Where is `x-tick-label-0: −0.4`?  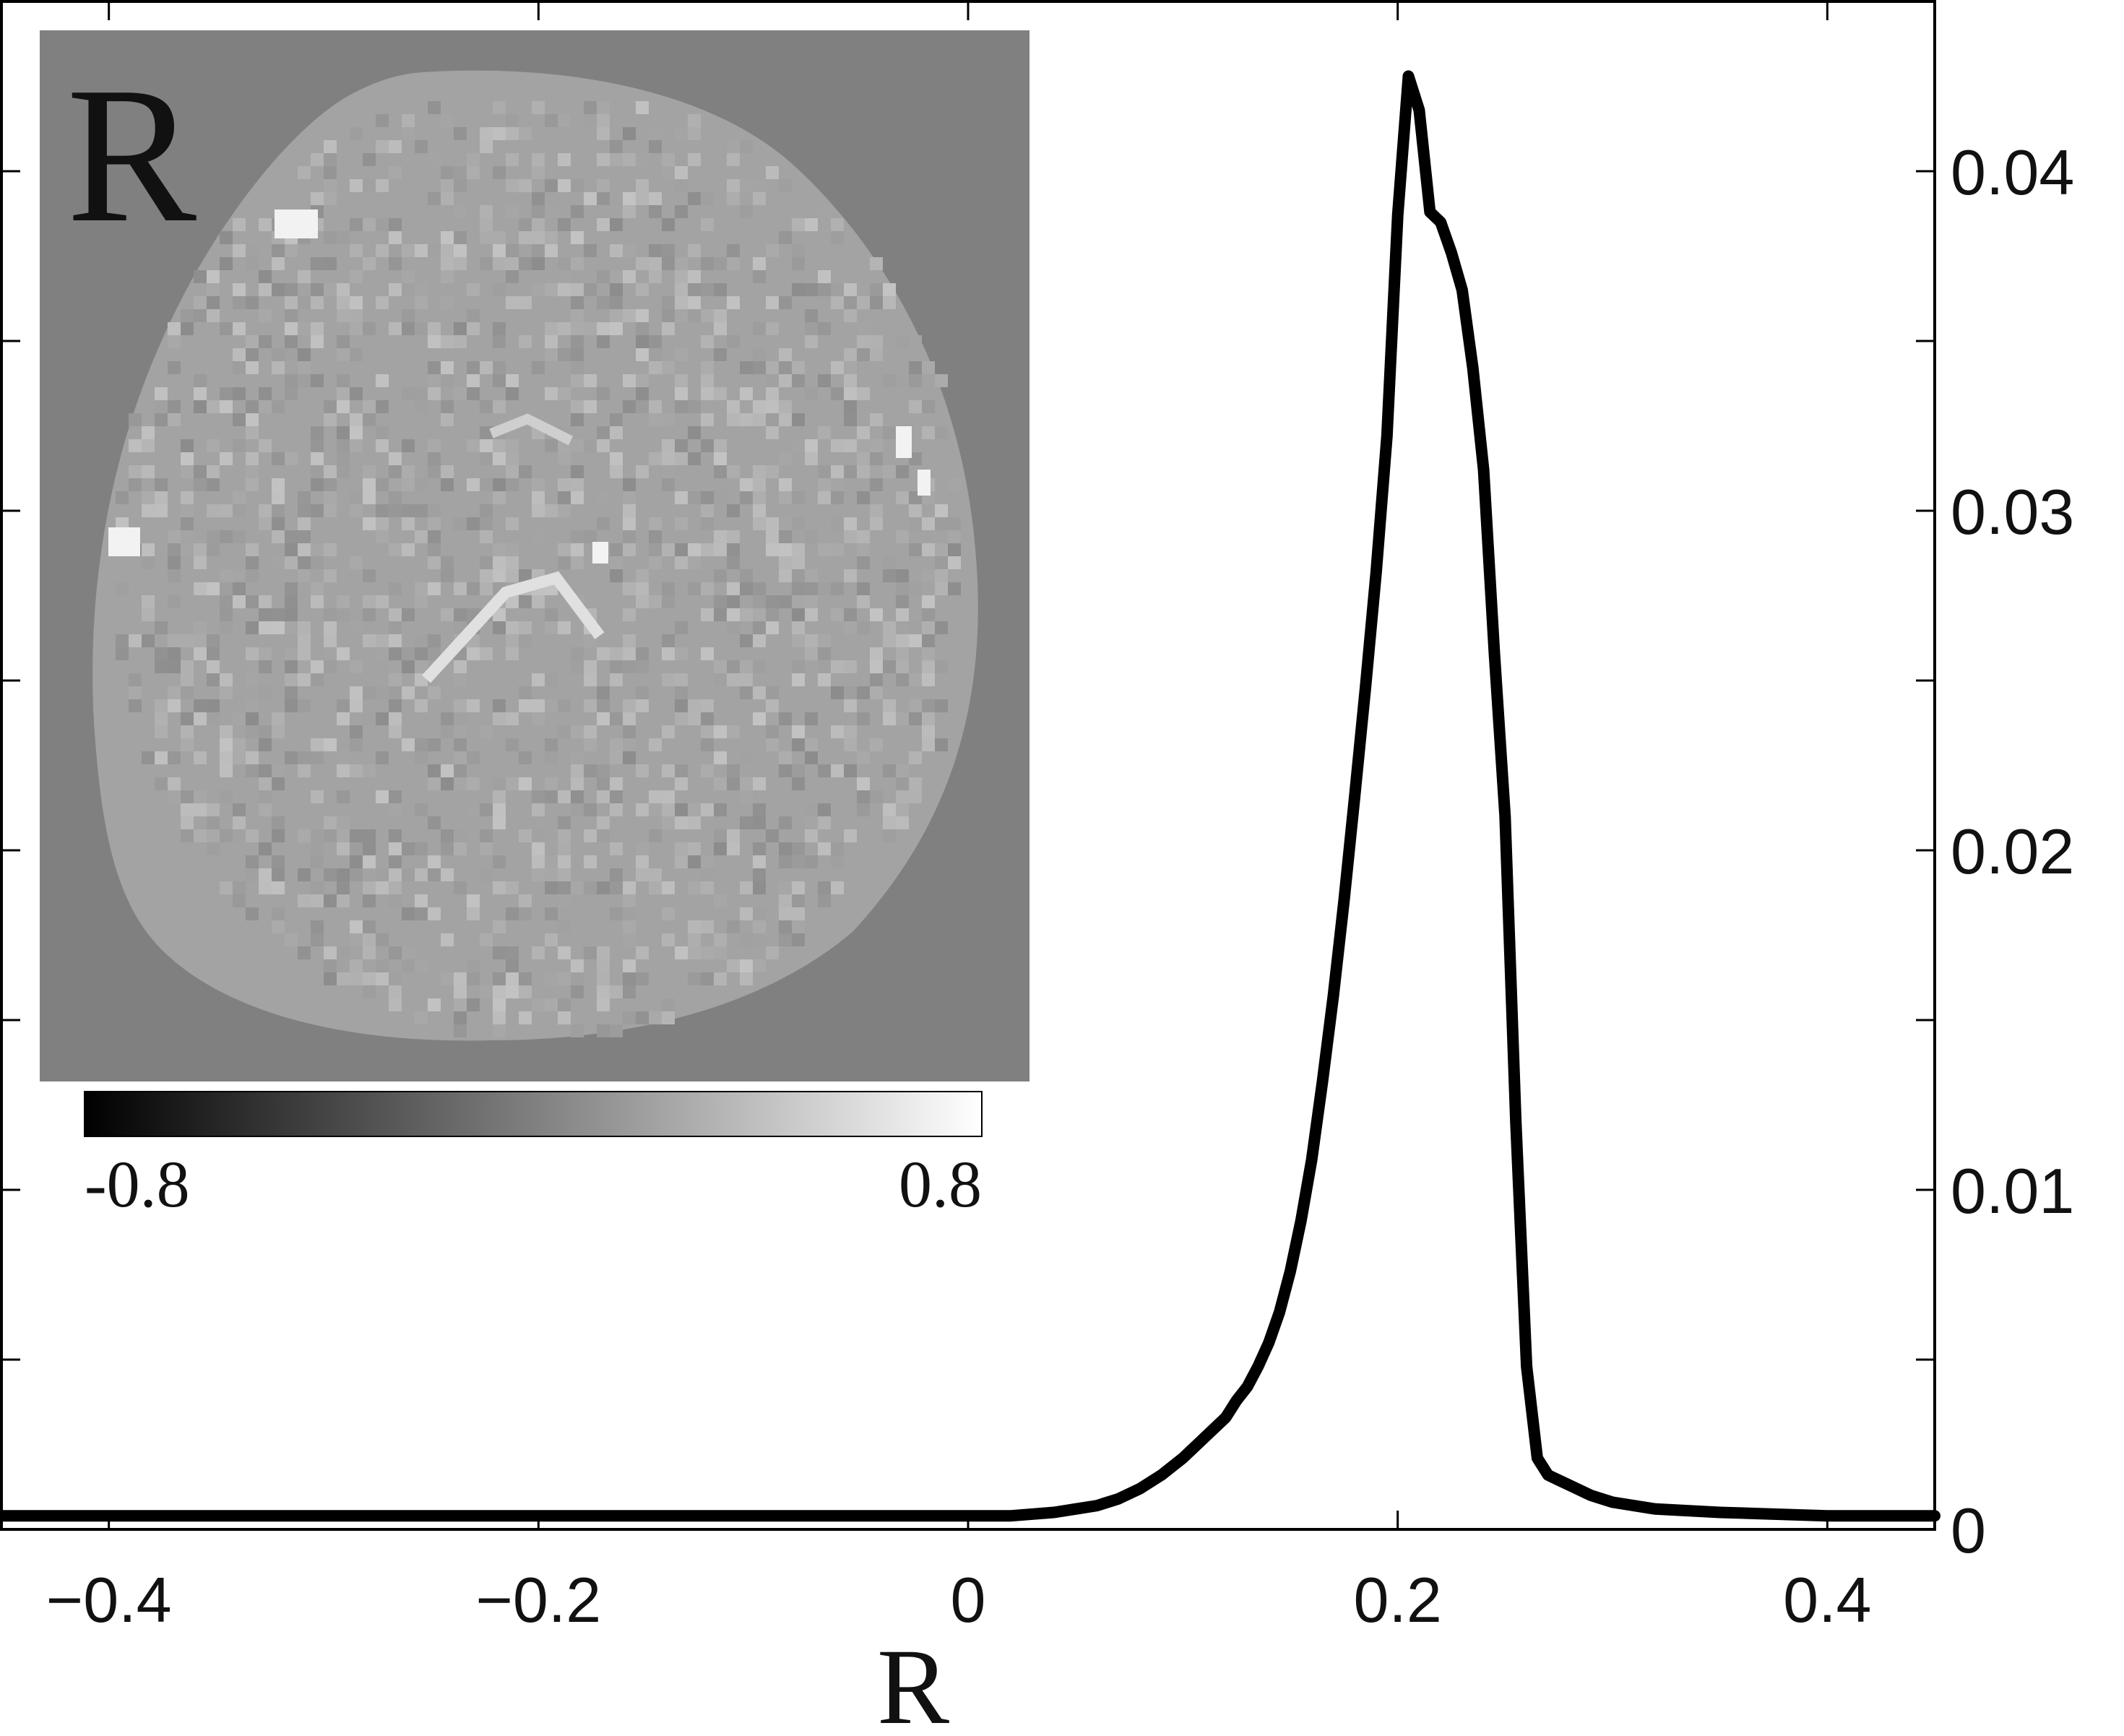 x-tick-label-0: −0.4 is located at coordinates (109, 1600).